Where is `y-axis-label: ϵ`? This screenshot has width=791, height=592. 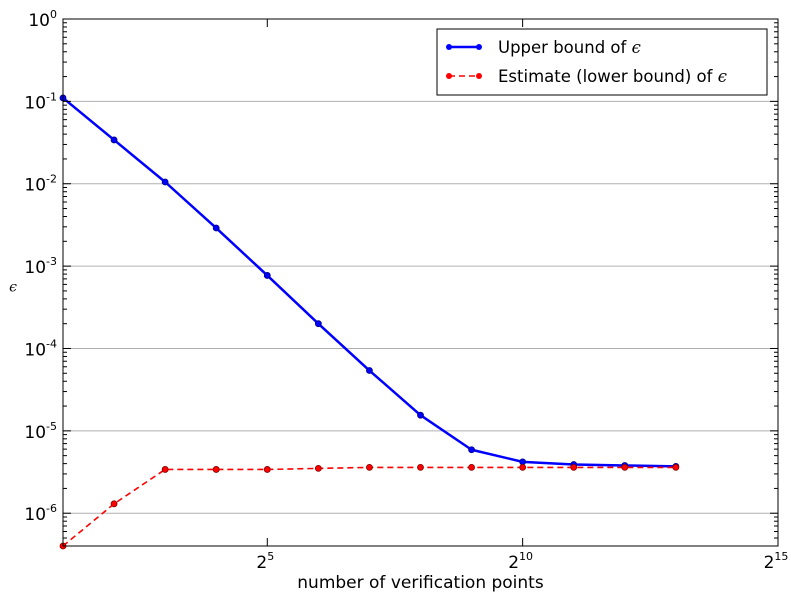 y-axis-label: ϵ is located at coordinates (13, 288).